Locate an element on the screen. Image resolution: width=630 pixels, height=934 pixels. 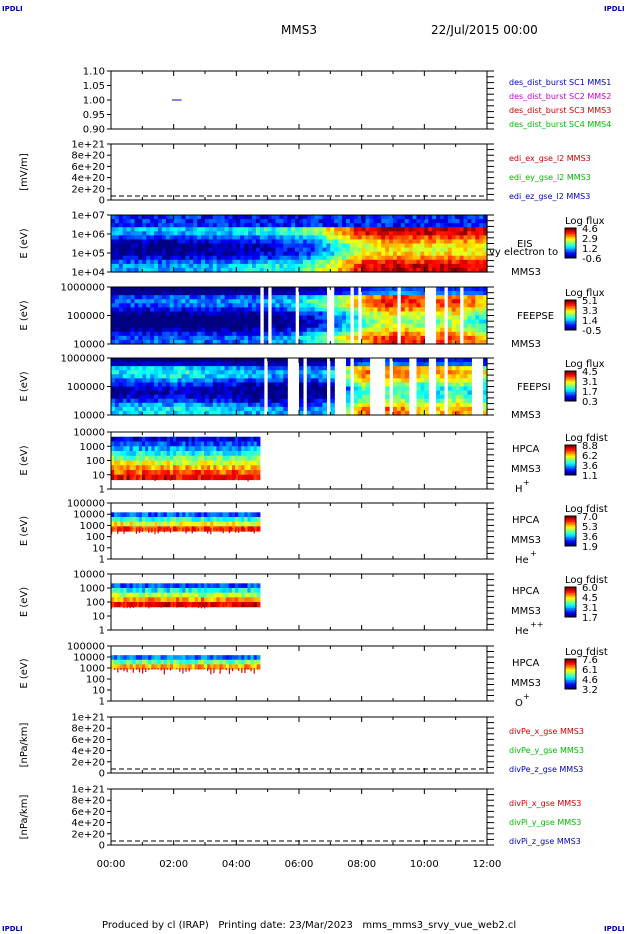
spectrogram-feeps_i is located at coordinates (299, 387).